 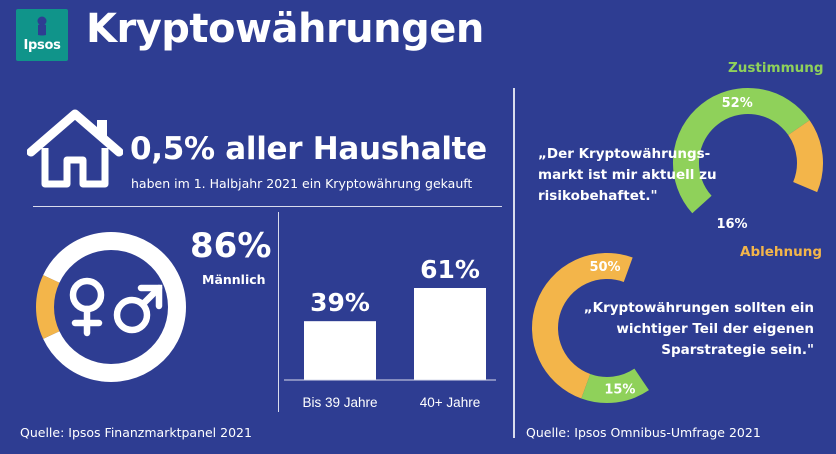 I want to click on donut-savings-segment-disagree, so click(x=582, y=326).